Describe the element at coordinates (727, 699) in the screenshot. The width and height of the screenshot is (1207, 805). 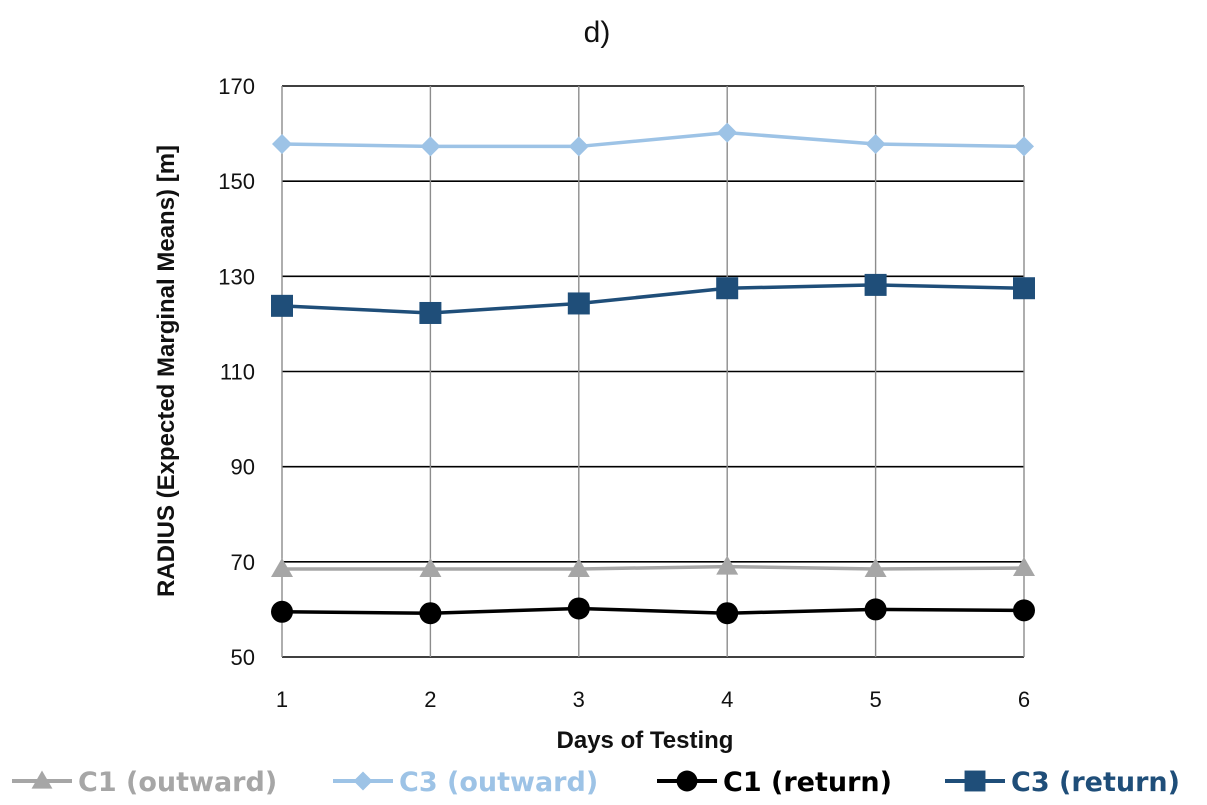
I see `x-tick-label: 4` at that location.